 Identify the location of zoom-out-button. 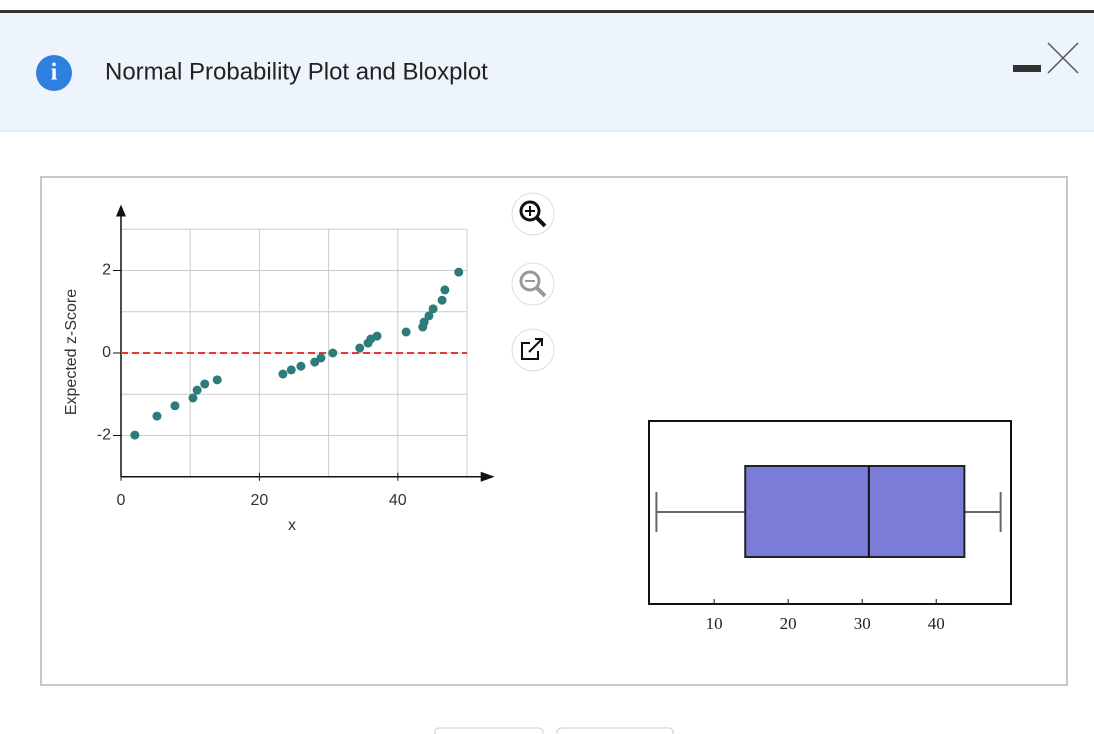
(533, 284).